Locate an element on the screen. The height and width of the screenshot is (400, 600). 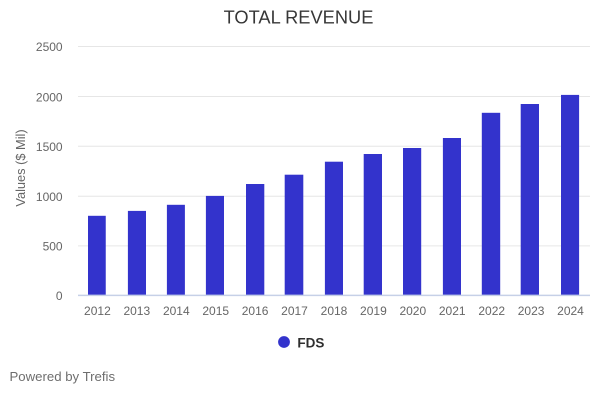
svg-text: 2016 is located at coordinates (255, 311).